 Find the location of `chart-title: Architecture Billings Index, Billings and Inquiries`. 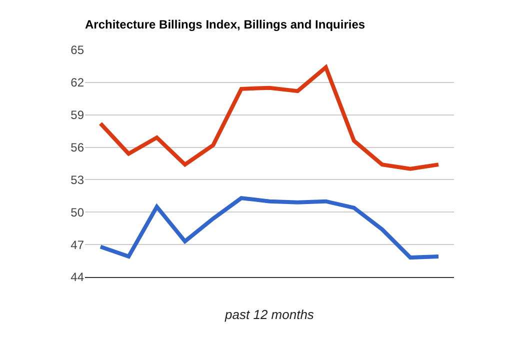

chart-title: Architecture Billings Index, Billings and Inquiries is located at coordinates (225, 25).